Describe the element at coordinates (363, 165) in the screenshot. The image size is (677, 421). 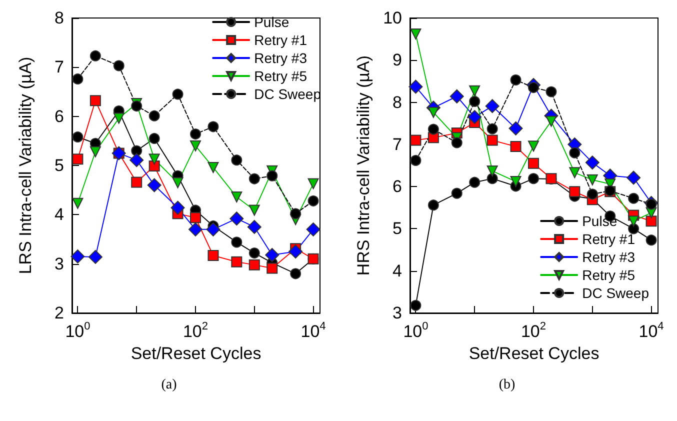
I see `y-axis-title: HRS Intra-cell Variability (µA)` at that location.